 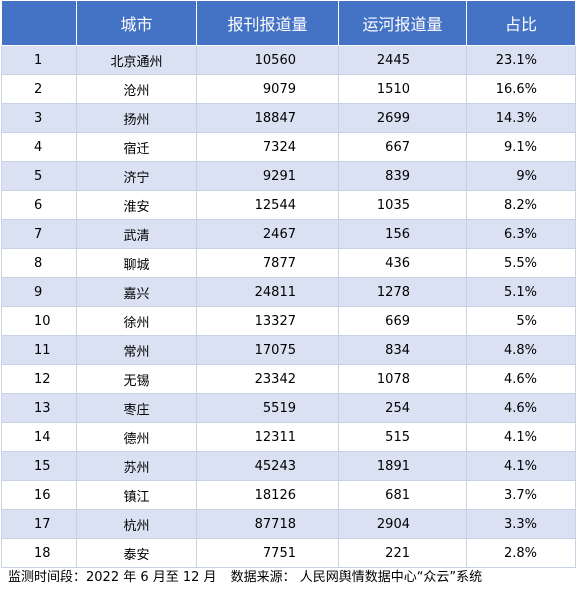 What do you see at coordinates (402, 553) in the screenshot?
I see `cell-canal-count: 221` at bounding box center [402, 553].